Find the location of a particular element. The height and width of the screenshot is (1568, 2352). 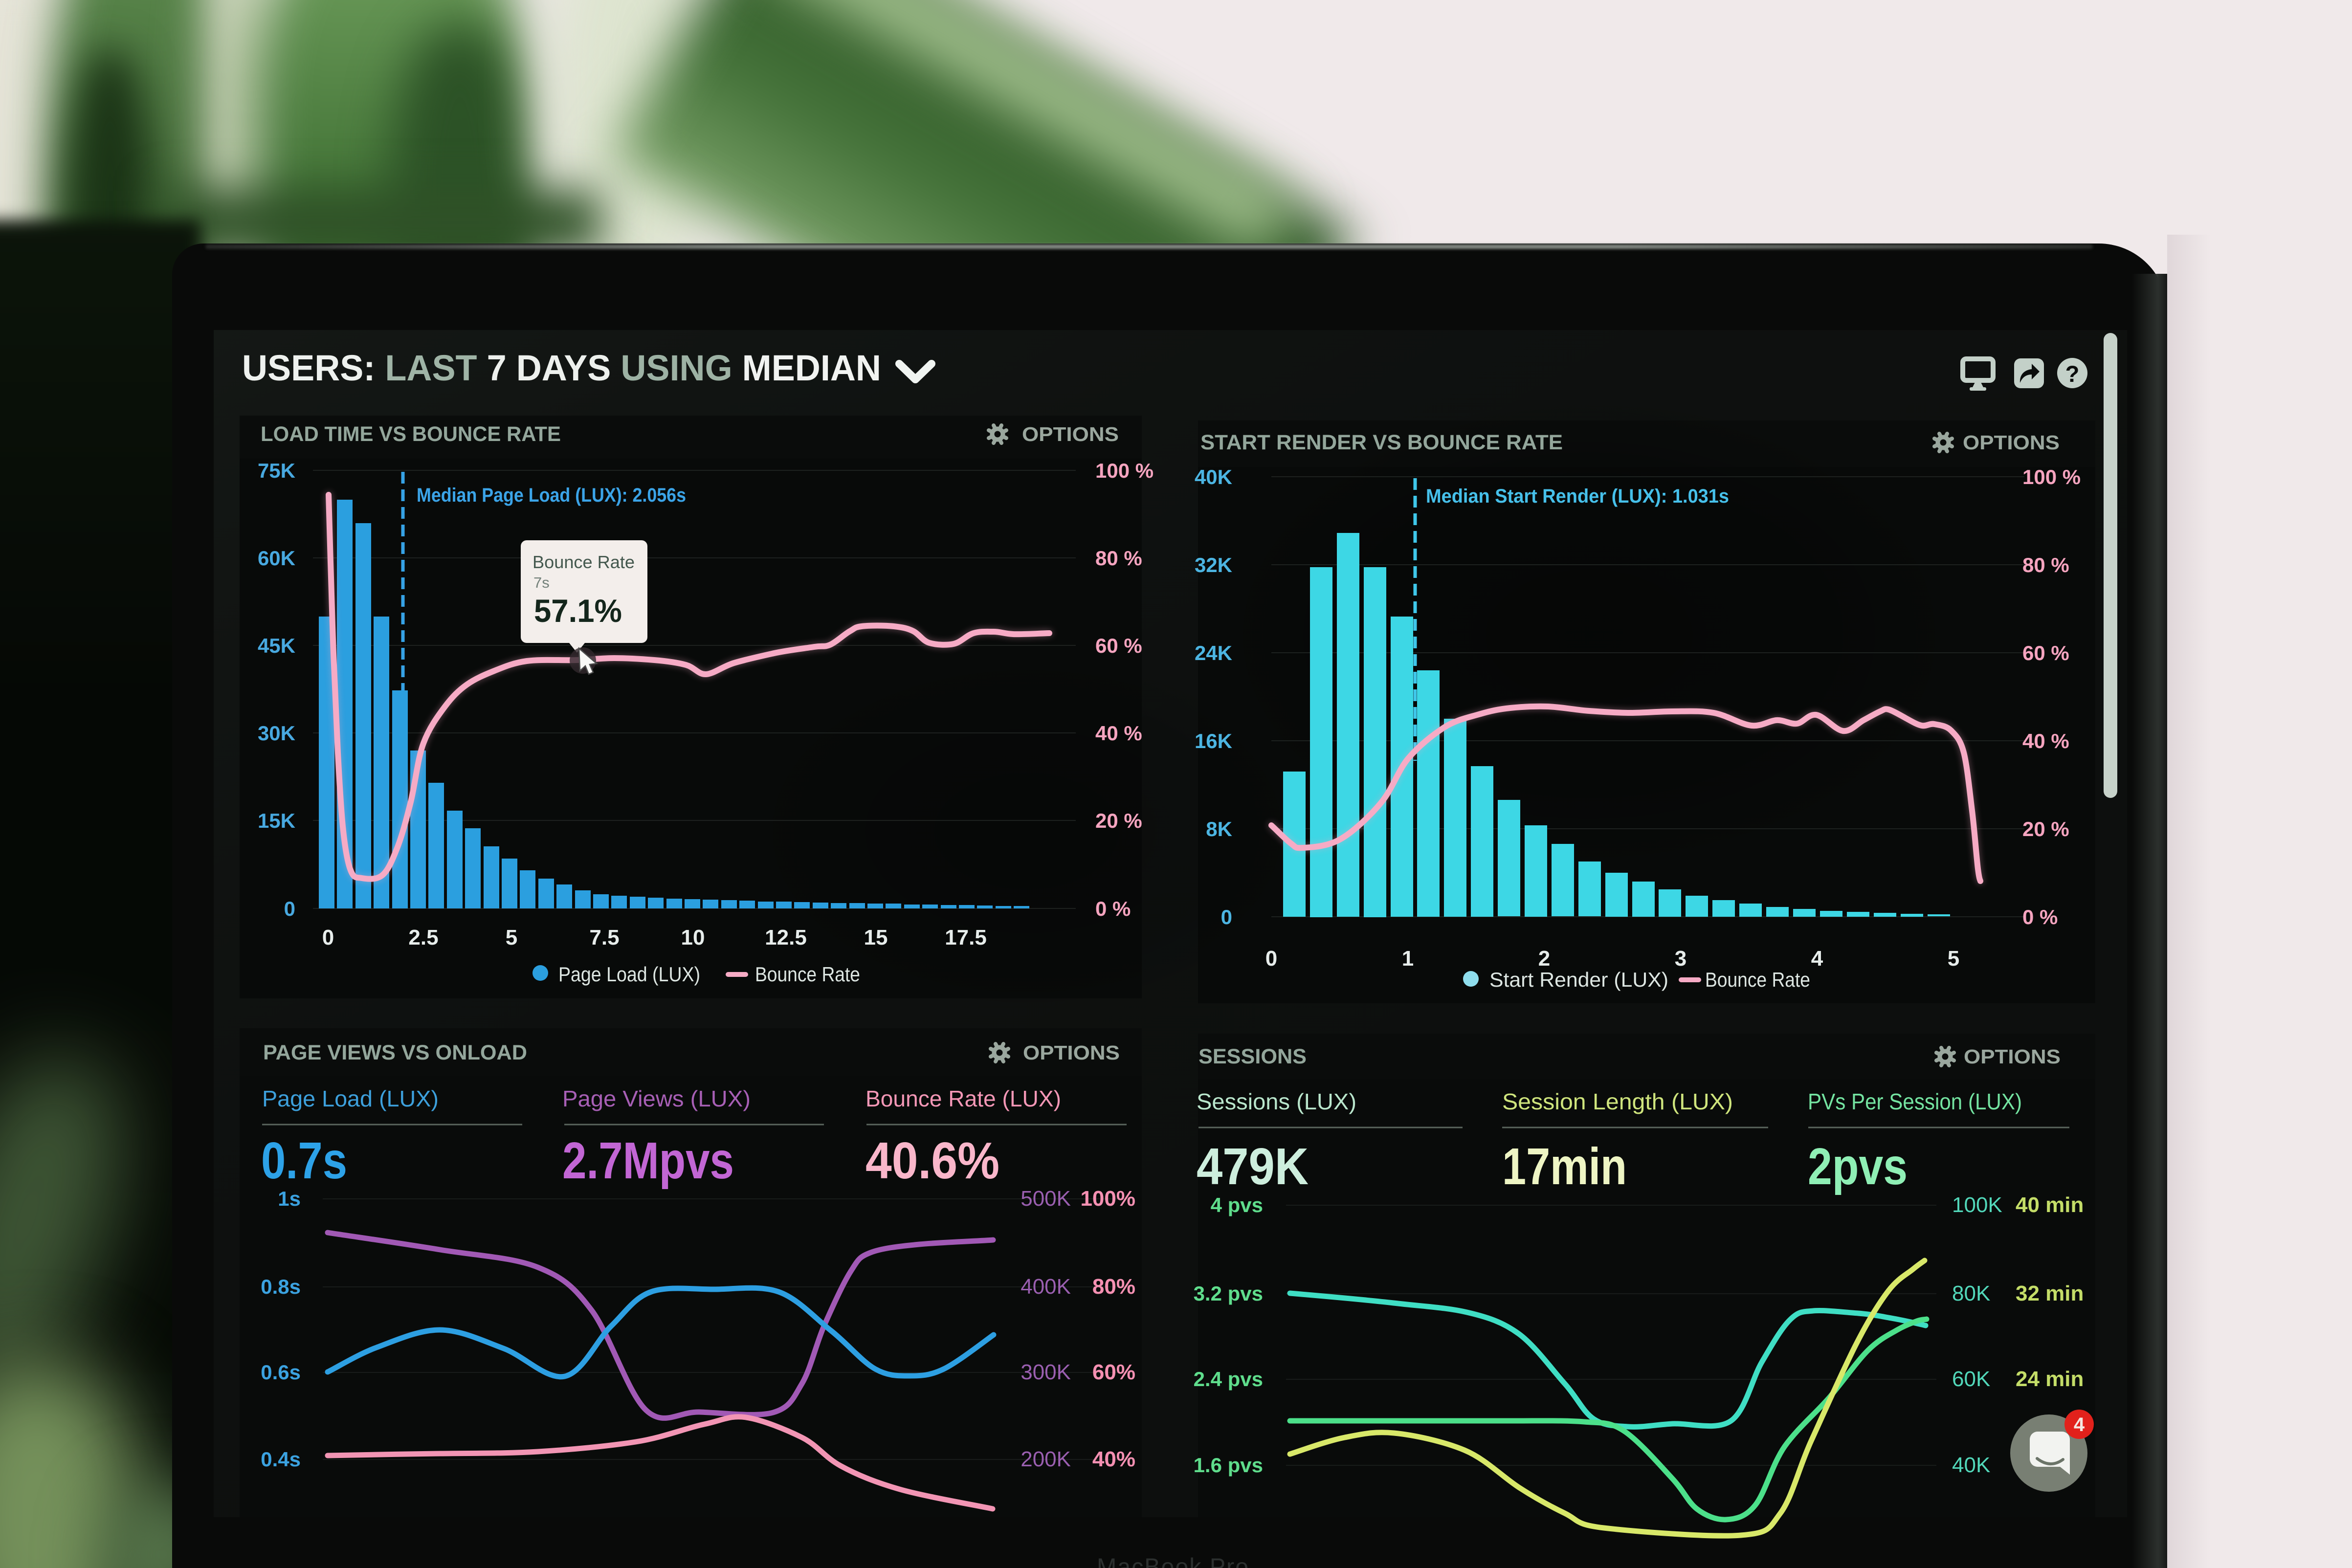

svg-text: 60% is located at coordinates (1113, 1372).